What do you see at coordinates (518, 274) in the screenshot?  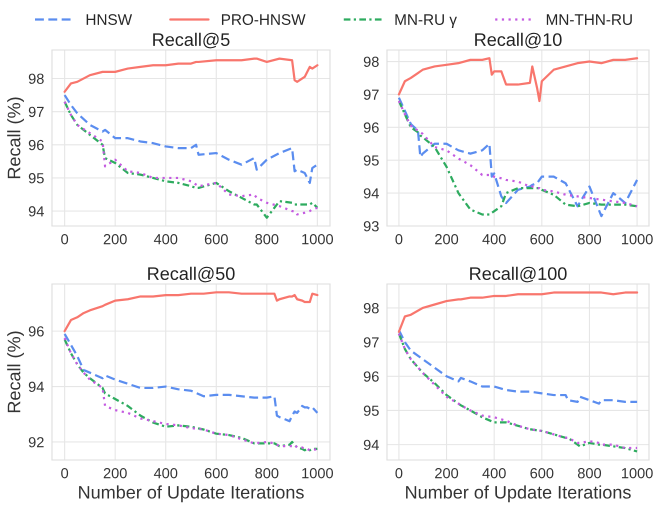 I see `chart-title: Recall@100` at bounding box center [518, 274].